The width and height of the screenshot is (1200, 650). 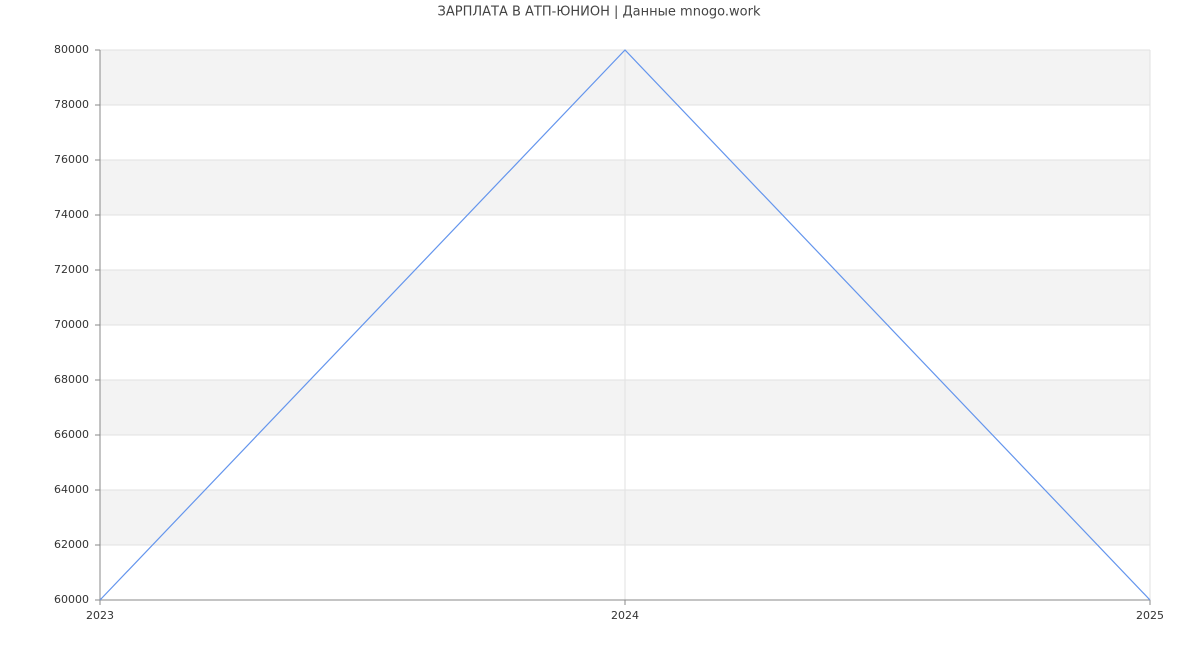 What do you see at coordinates (71, 544) in the screenshot?
I see `y-tick-label: 62000` at bounding box center [71, 544].